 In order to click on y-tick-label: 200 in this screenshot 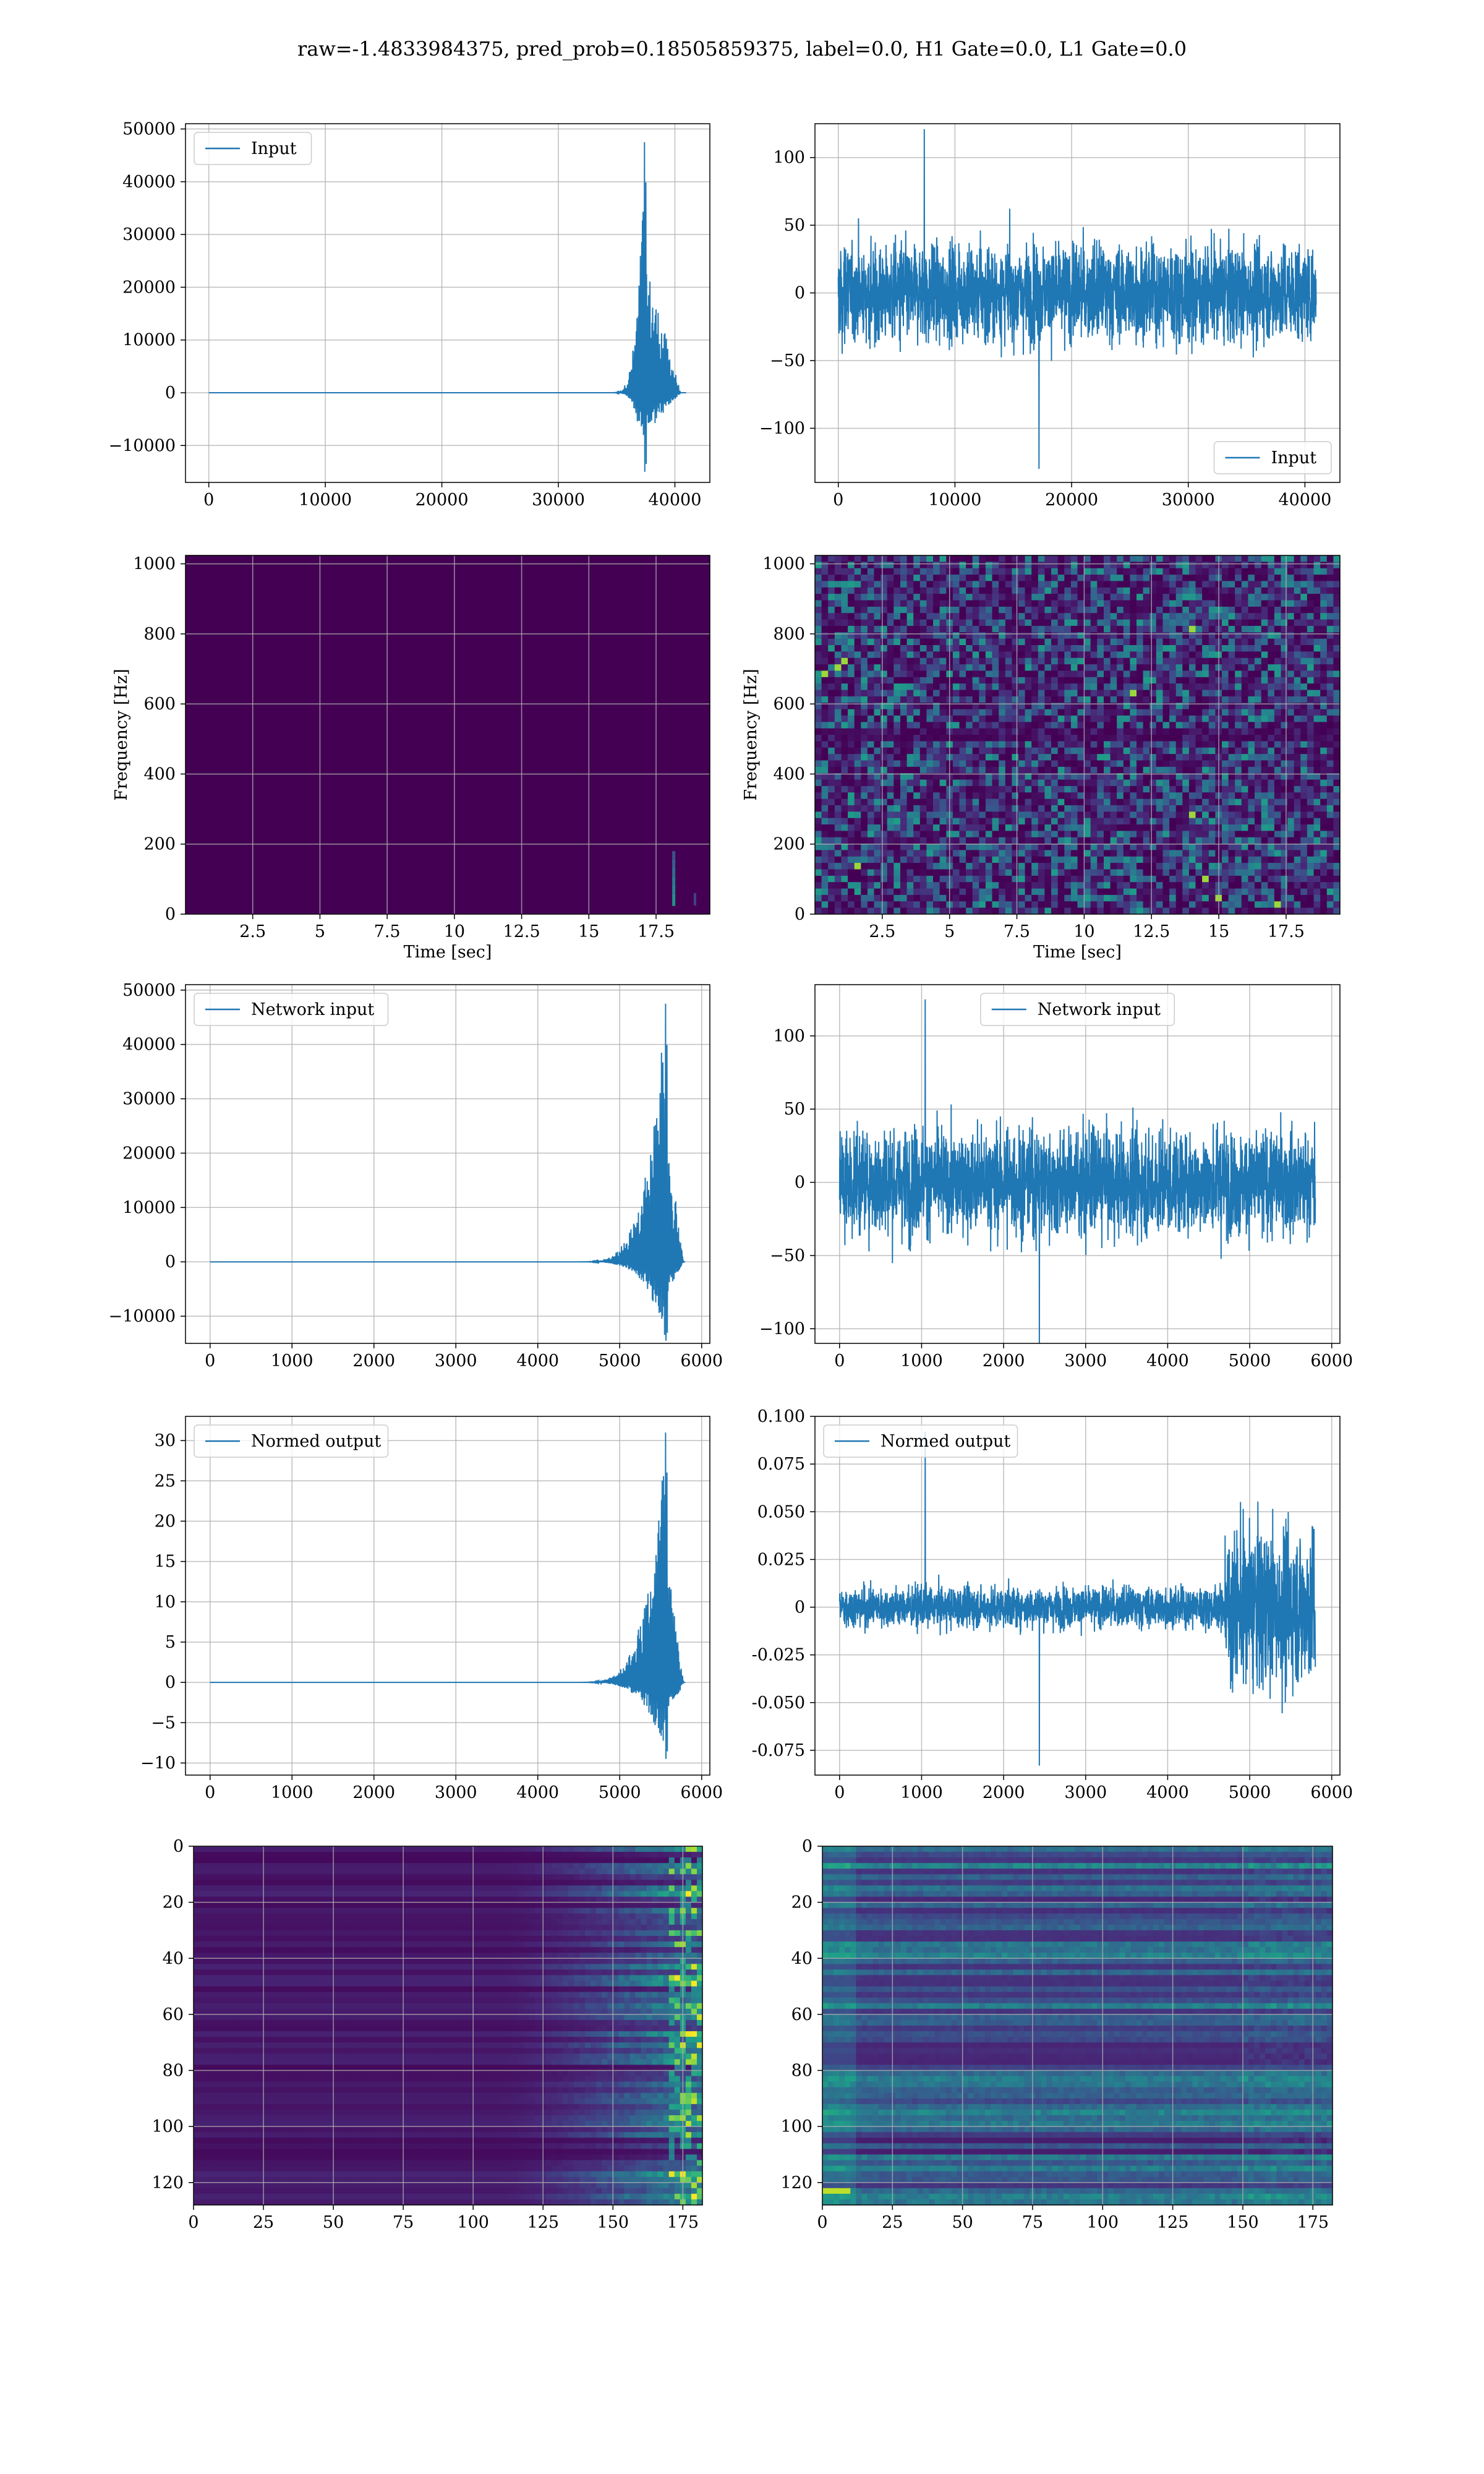, I will do `click(159, 844)`.